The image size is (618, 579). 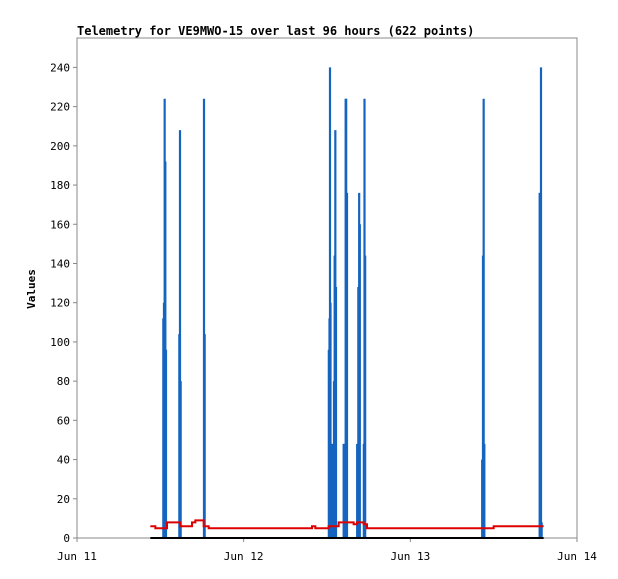 What do you see at coordinates (60, 303) in the screenshot?
I see `y-tick-label: 120` at bounding box center [60, 303].